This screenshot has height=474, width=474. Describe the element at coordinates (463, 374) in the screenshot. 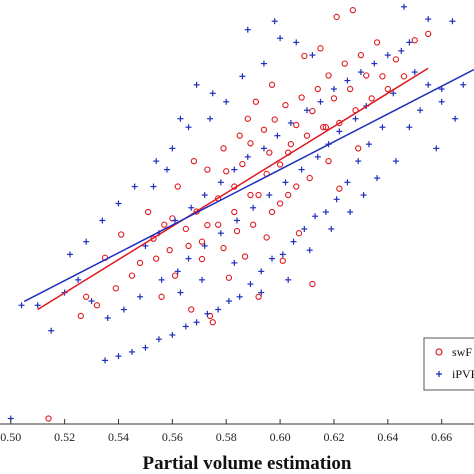

I see `legend-label-ipve: iPVE` at that location.